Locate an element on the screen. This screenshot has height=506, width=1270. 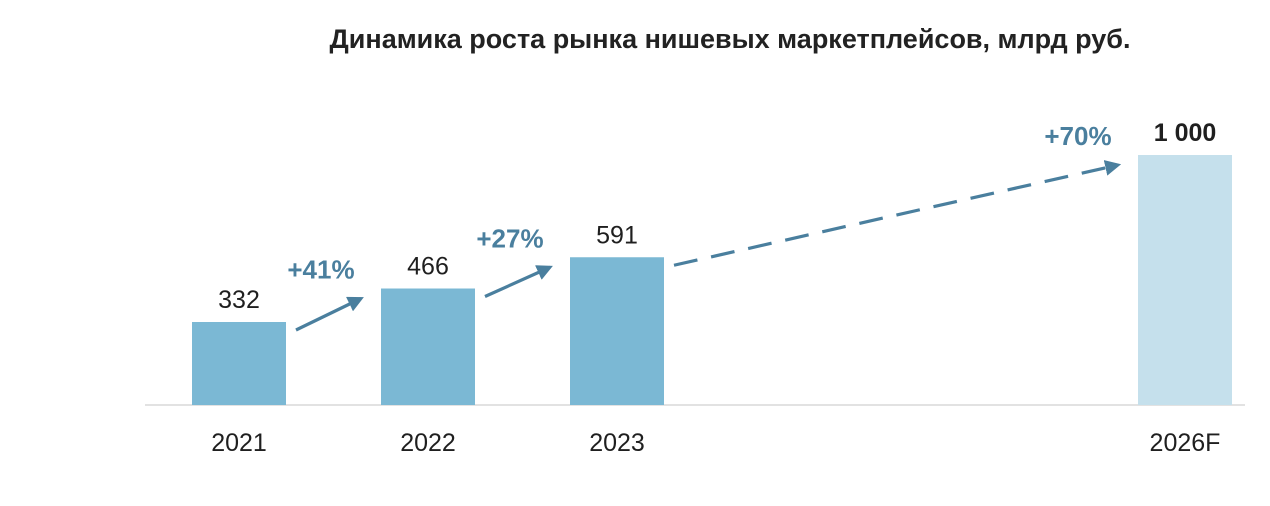
bar-2023 is located at coordinates (617, 331).